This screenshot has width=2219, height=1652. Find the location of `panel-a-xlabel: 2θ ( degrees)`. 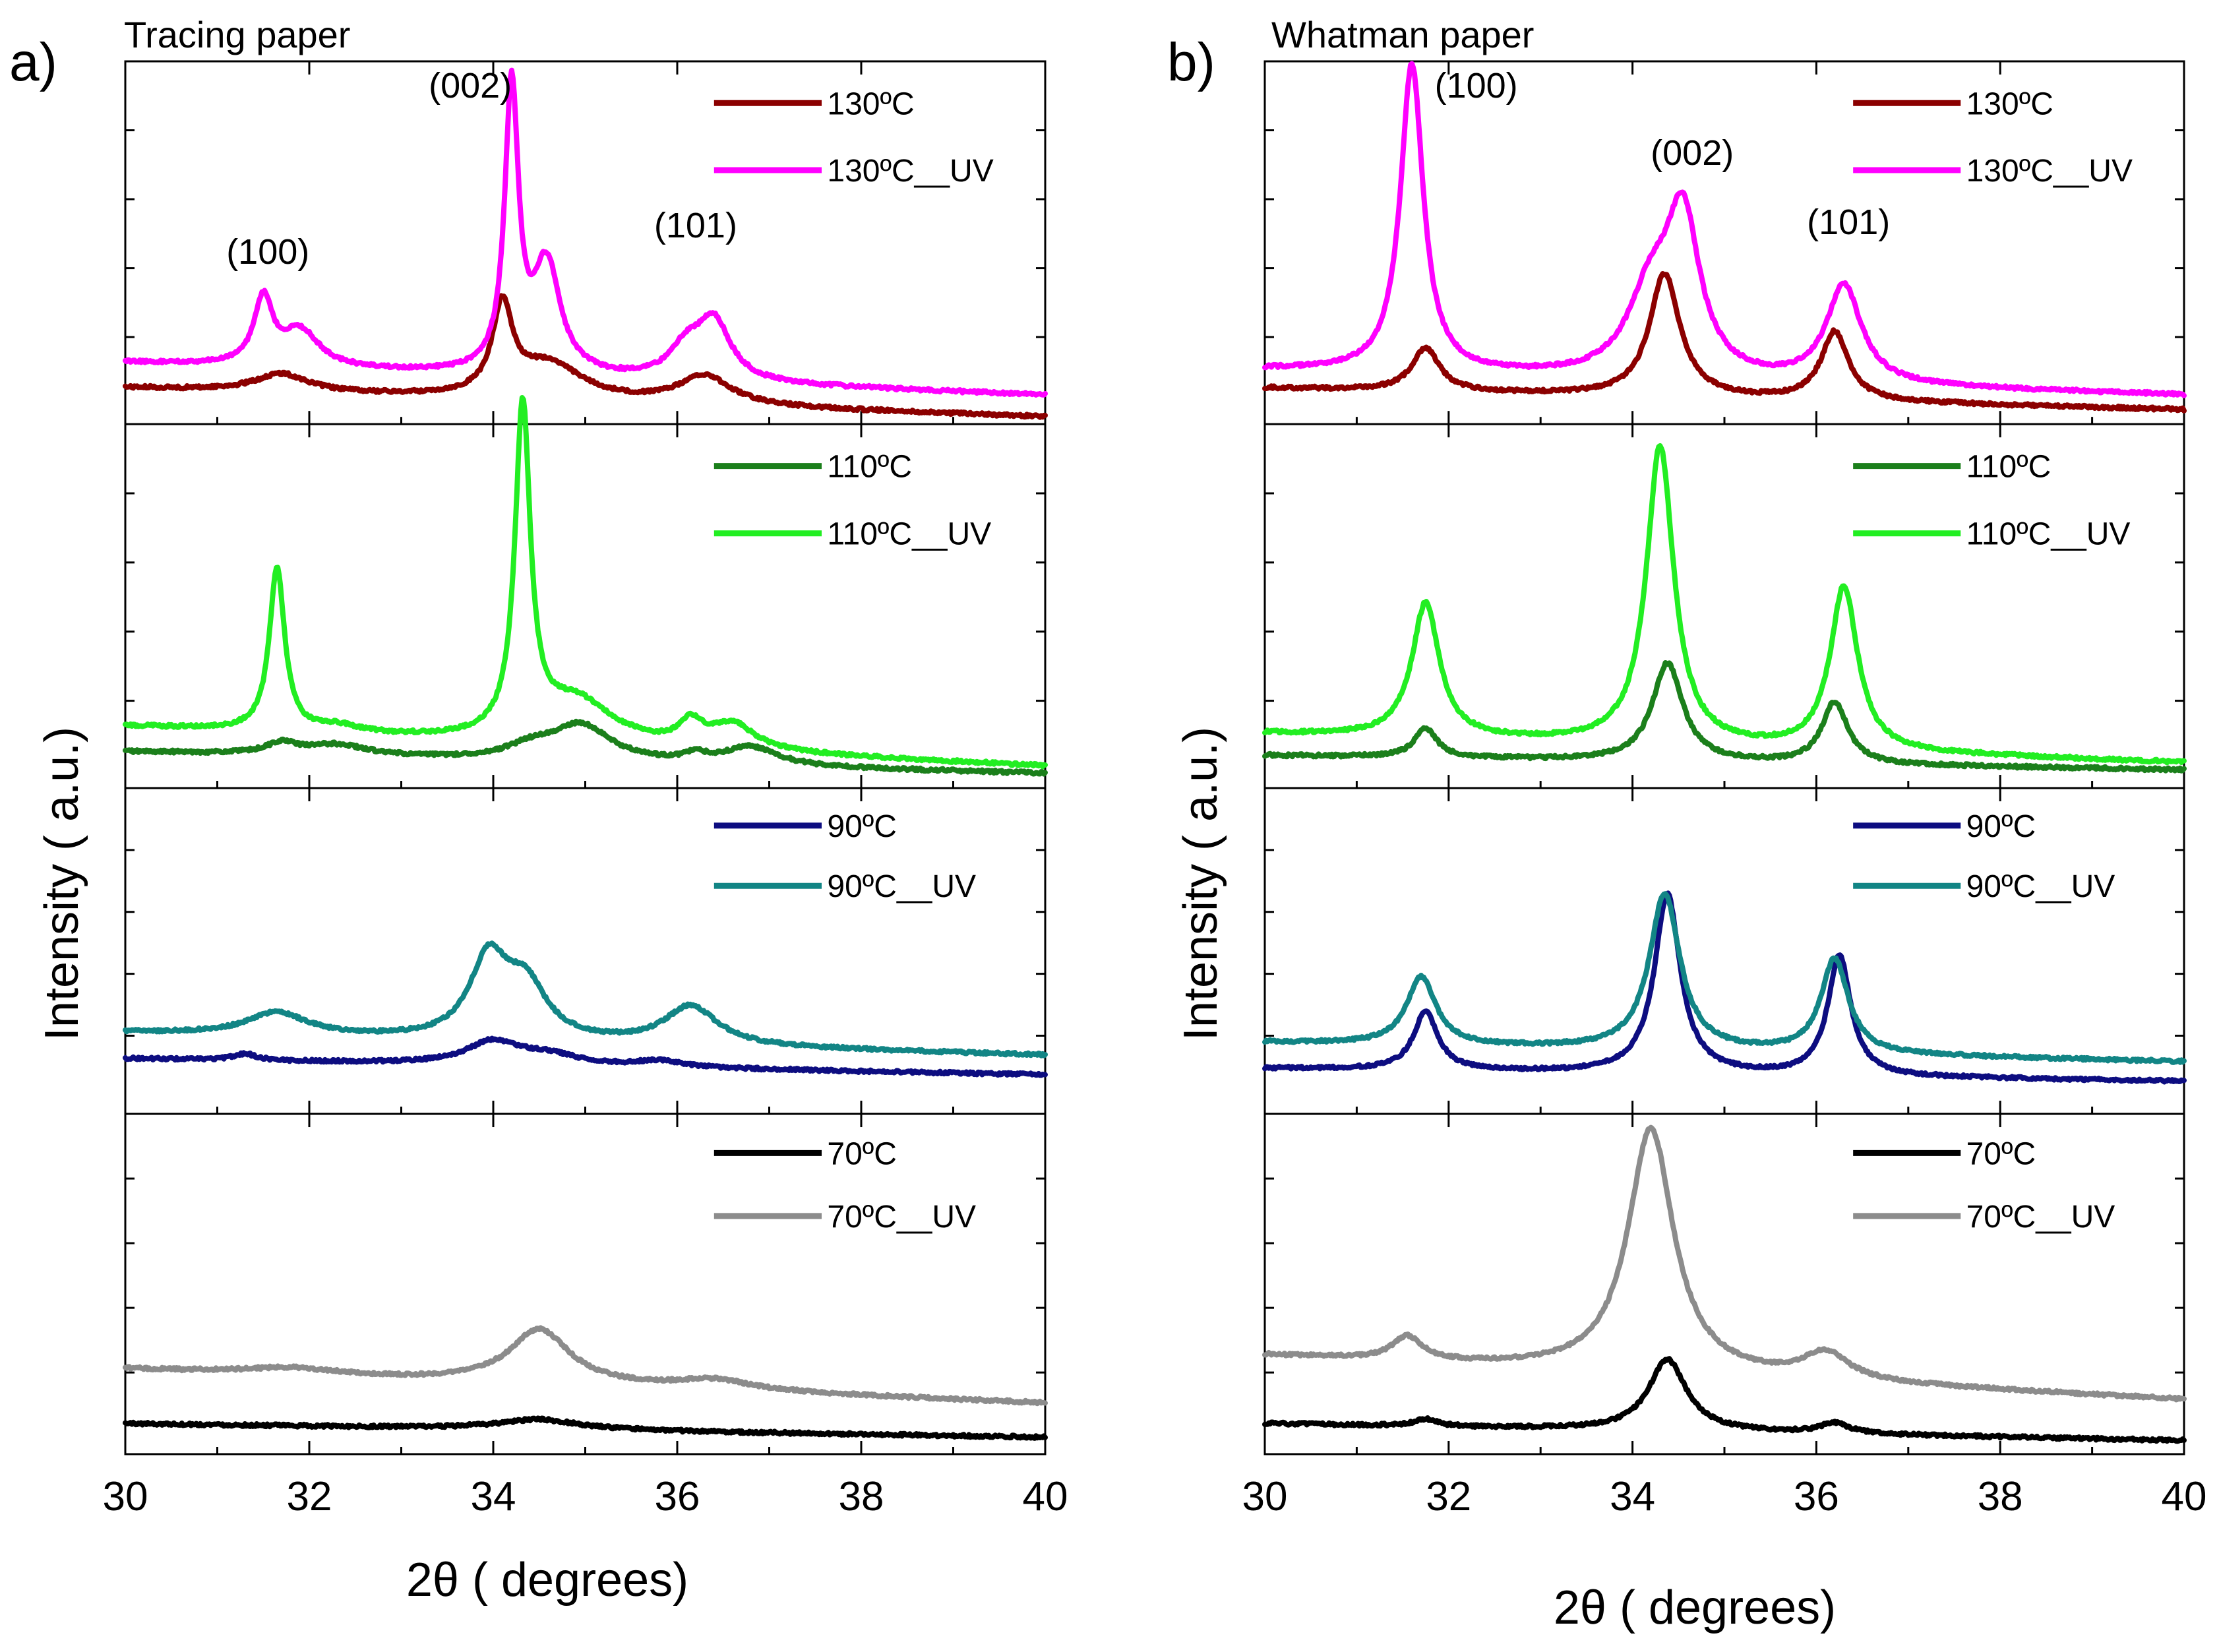

panel-a-xlabel: 2θ ( degrees) is located at coordinates (547, 1580).